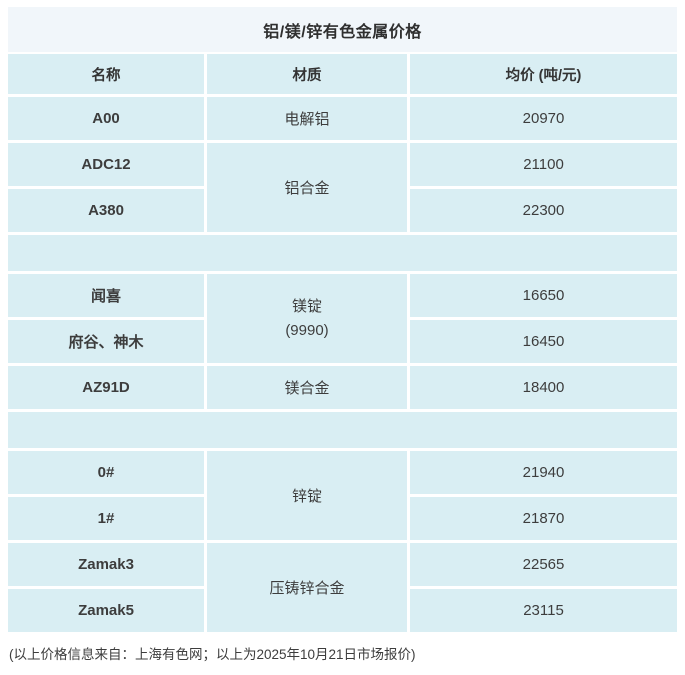 Image resolution: width=685 pixels, height=675 pixels. Describe the element at coordinates (106, 564) in the screenshot. I see `name-cell: Zamak3` at that location.